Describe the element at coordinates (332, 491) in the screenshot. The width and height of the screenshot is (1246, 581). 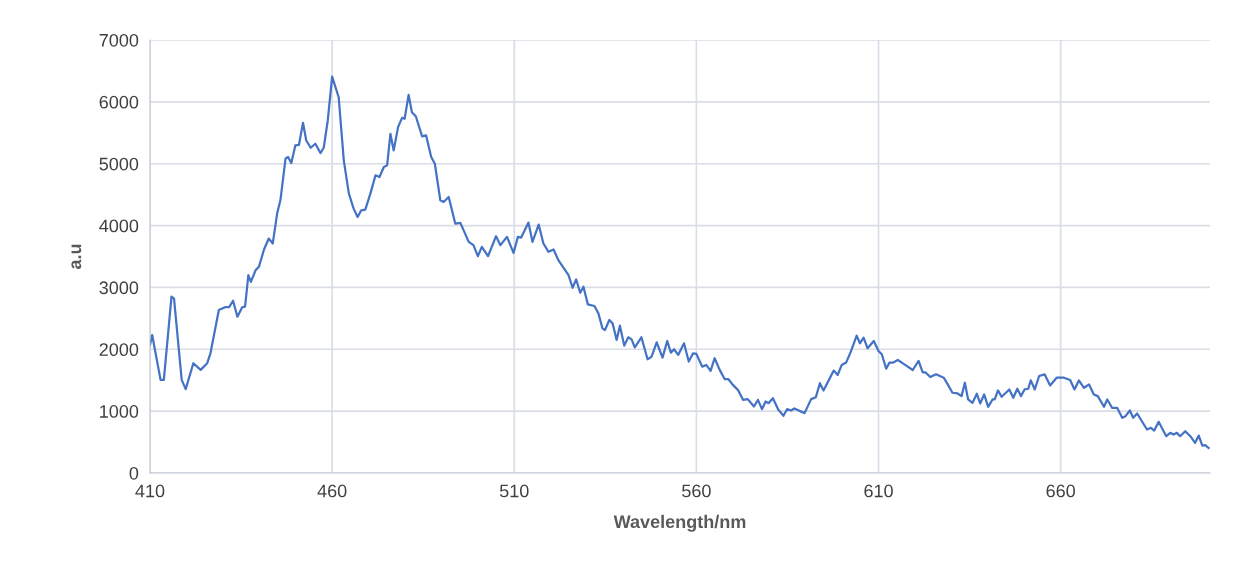
I see `x-tick-label: 460` at that location.